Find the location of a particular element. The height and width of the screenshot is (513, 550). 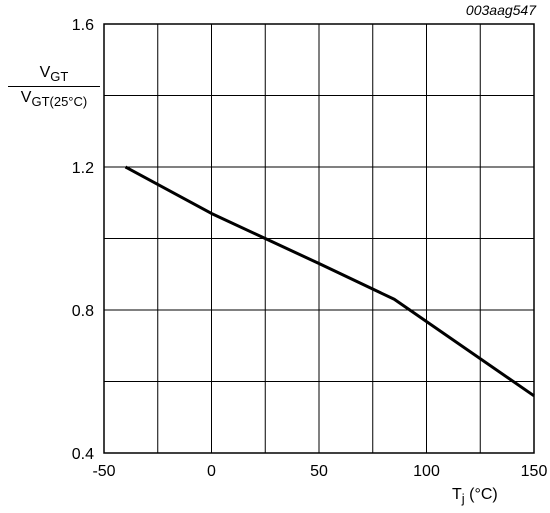

x-tick-label: 100 is located at coordinates (426, 471).